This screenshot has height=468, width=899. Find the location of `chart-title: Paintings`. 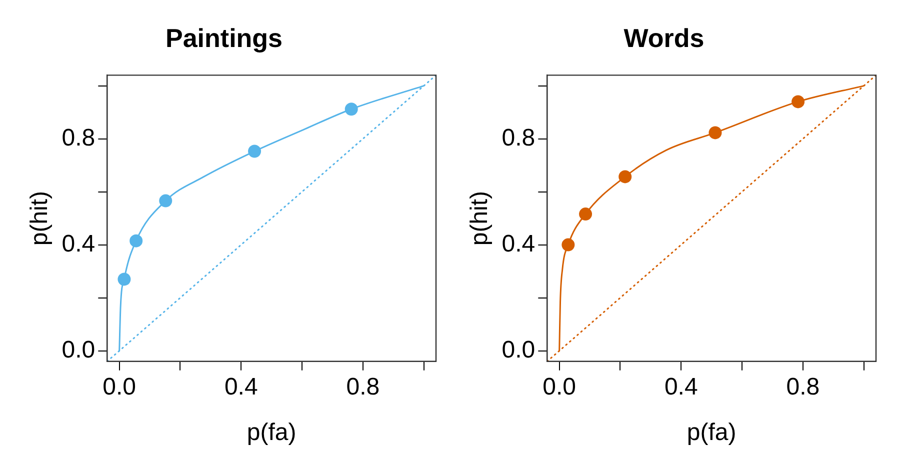

chart-title: Paintings is located at coordinates (224, 37).